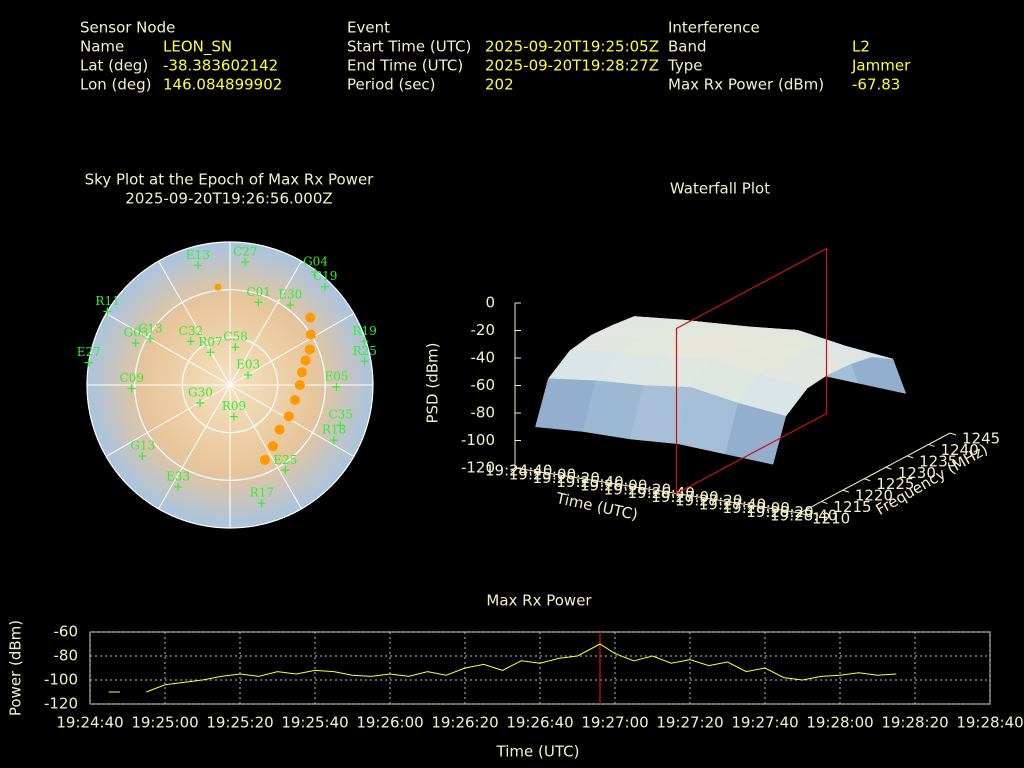 This screenshot has width=1024, height=768. I want to click on sat-label: G13, so click(142, 445).